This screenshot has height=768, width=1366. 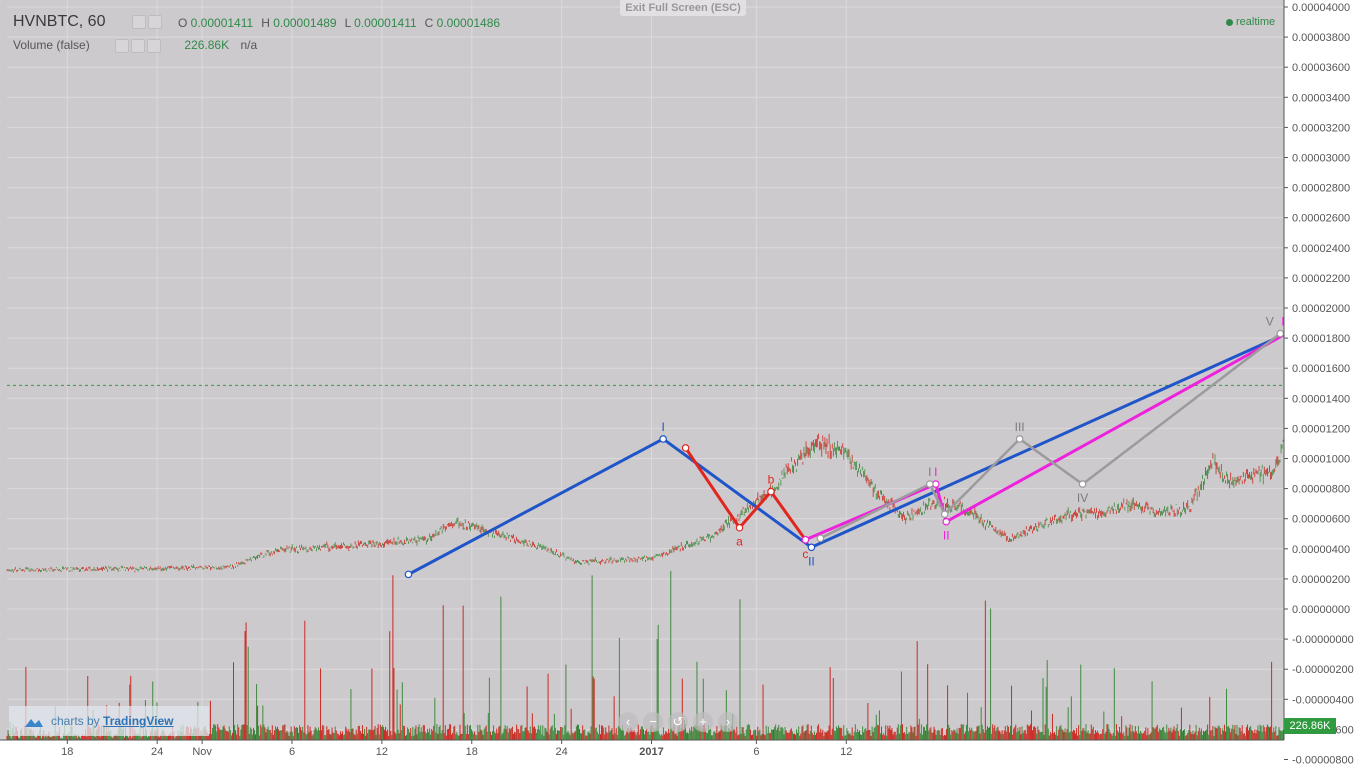 I want to click on wave-line-grey, so click(x=1050, y=436).